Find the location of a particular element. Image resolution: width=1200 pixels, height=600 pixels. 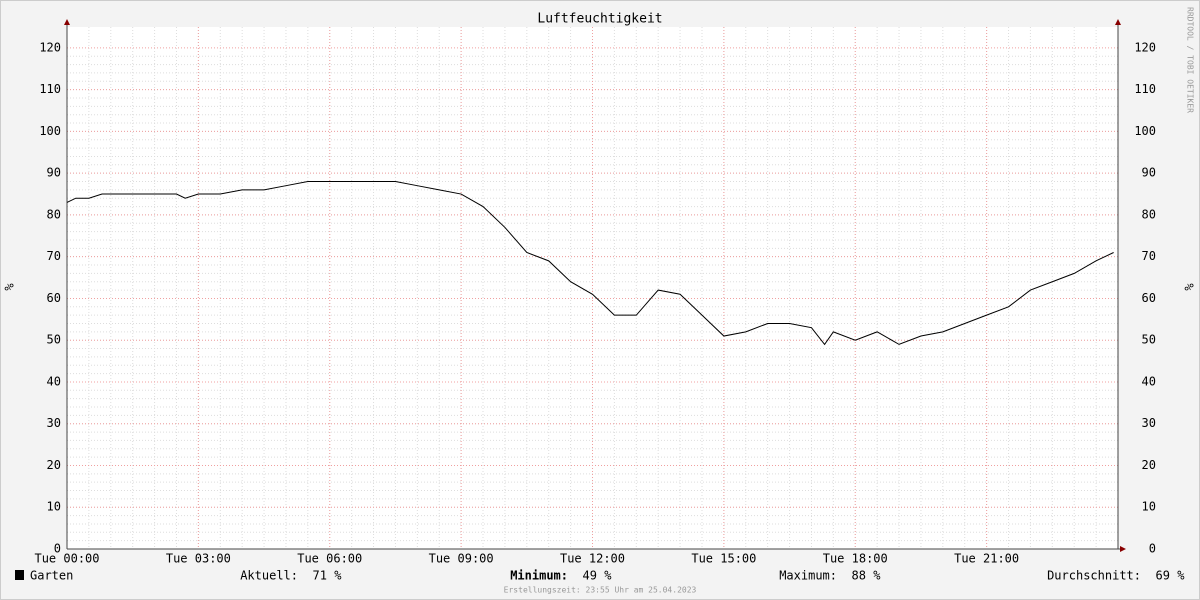

y-tick-label: 80 is located at coordinates (54, 214).